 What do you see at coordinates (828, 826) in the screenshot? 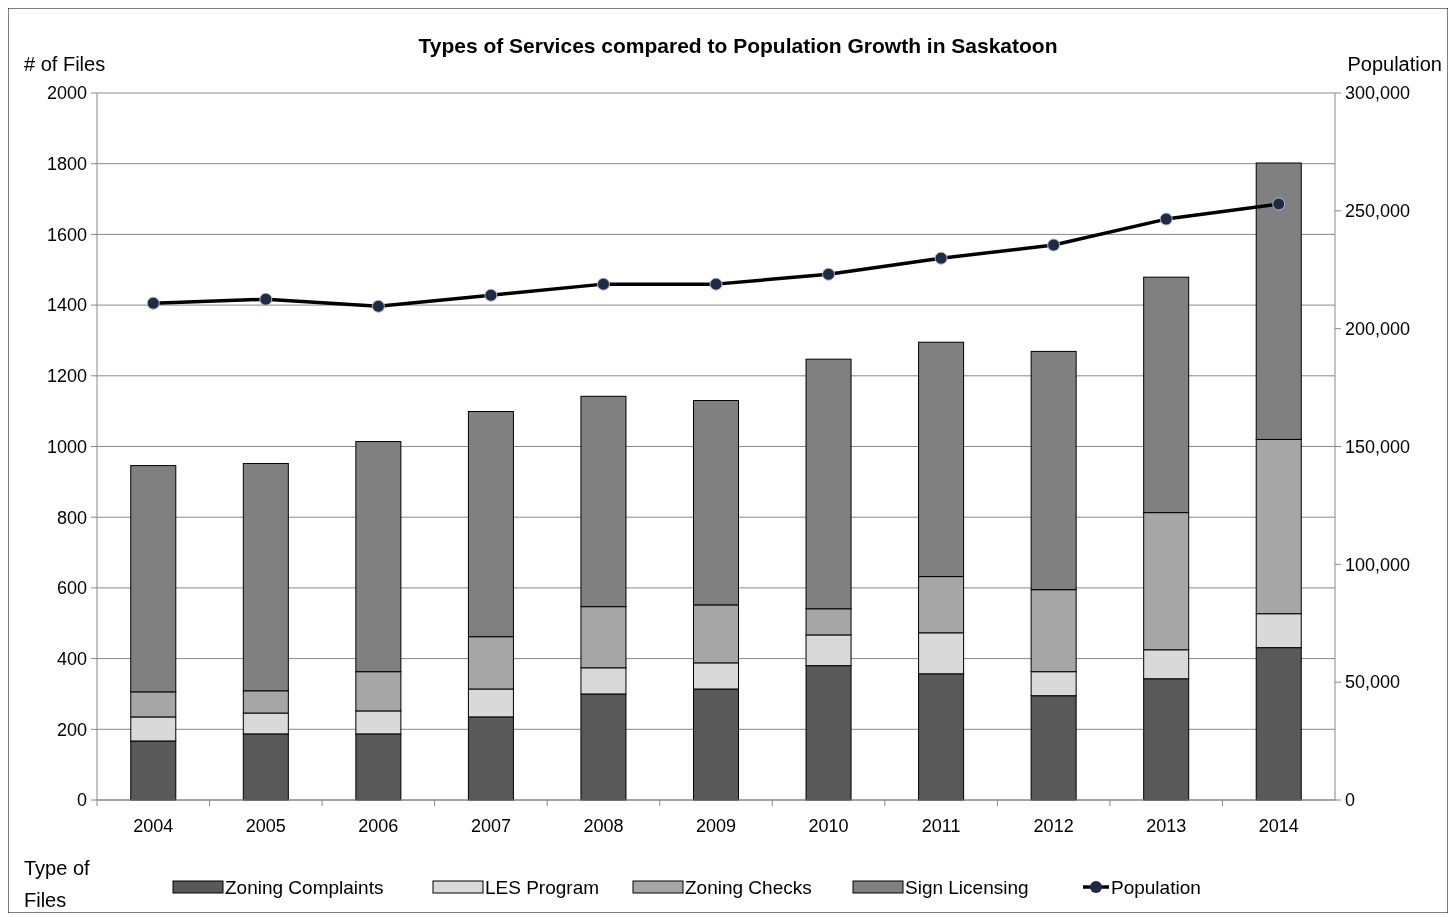
I see `x-tick-label: 2010` at bounding box center [828, 826].